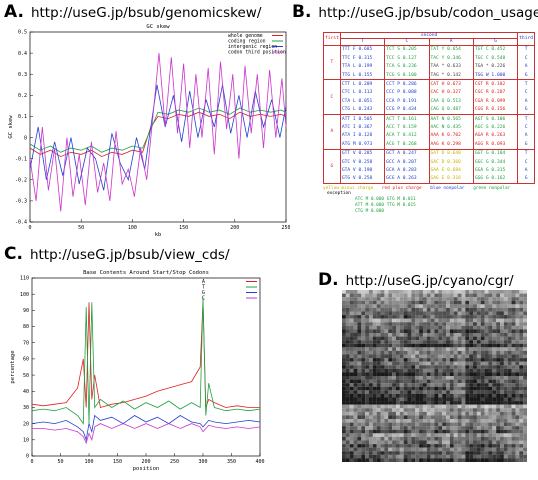  I want to click on cgr-image, so click(434, 376).